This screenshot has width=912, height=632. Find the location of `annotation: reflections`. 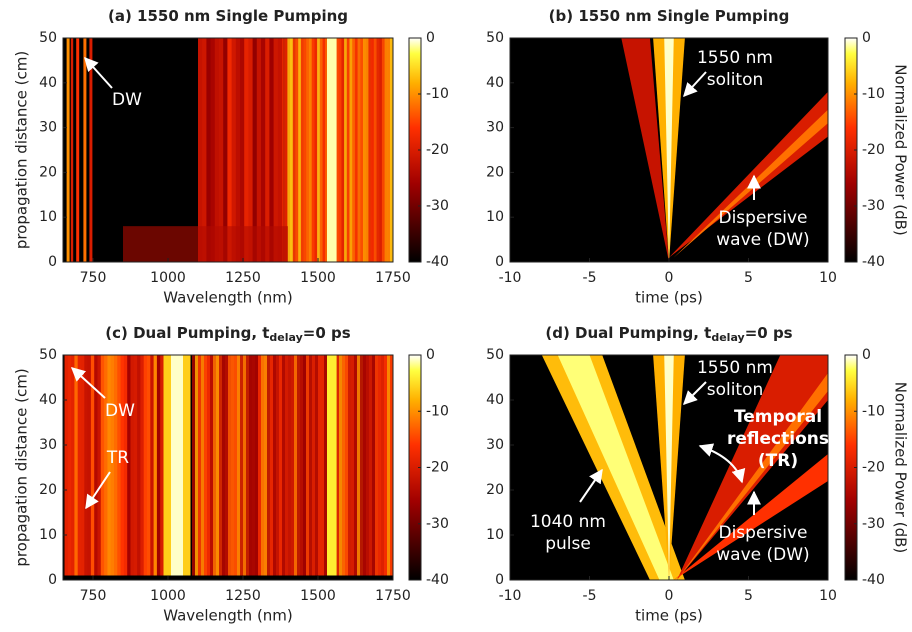

annotation: reflections is located at coordinates (778, 439).